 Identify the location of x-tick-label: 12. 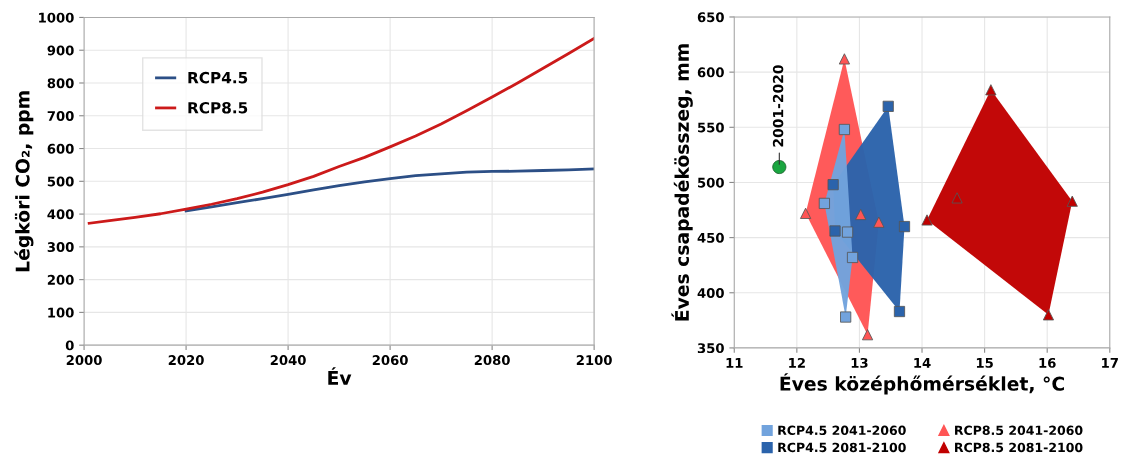
(797, 362).